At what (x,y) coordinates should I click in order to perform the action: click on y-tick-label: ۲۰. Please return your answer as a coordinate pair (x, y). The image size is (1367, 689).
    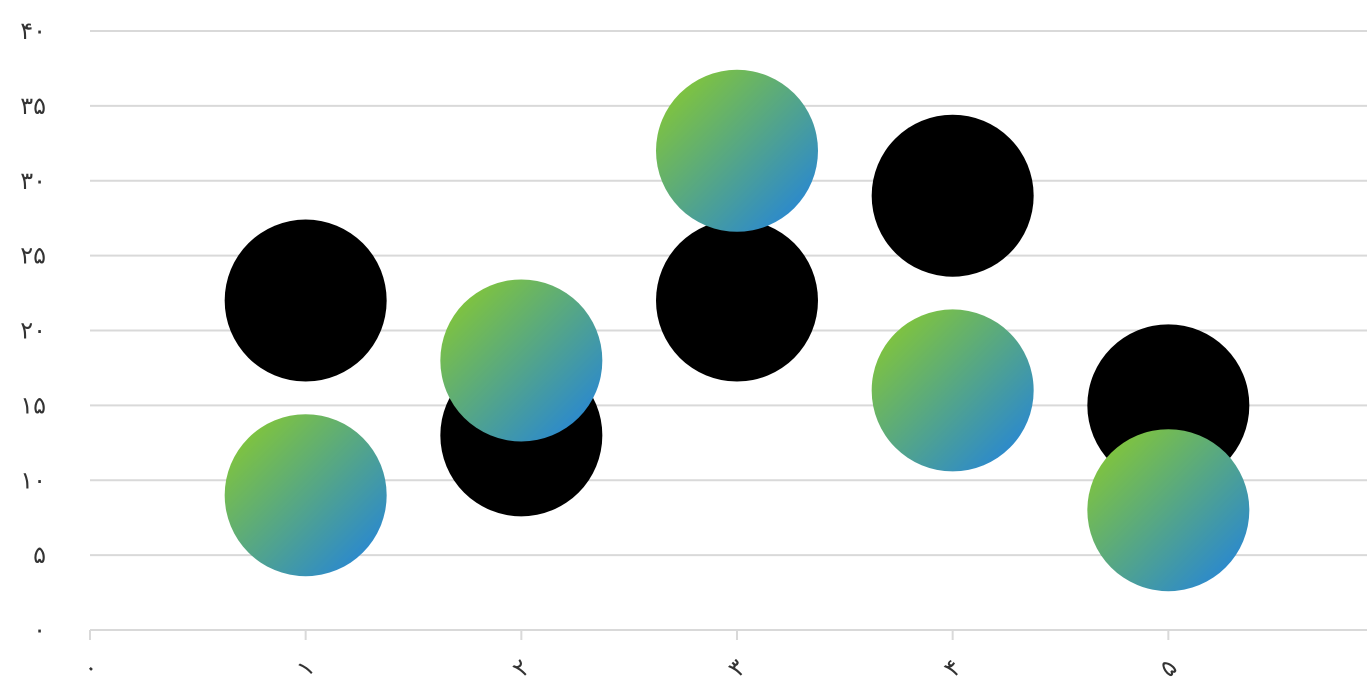
    Looking at the image, I should click on (33, 331).